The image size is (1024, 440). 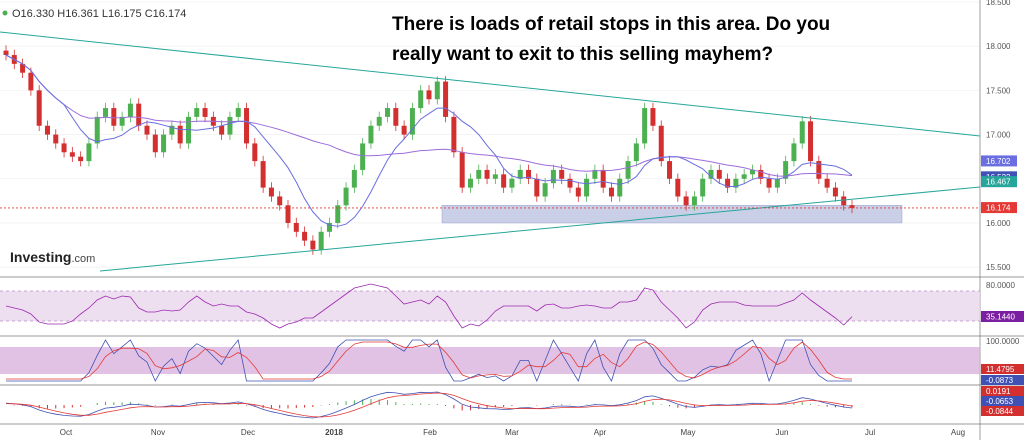 I want to click on stoch-tag-2-value: -0.0873, so click(x=1000, y=380).